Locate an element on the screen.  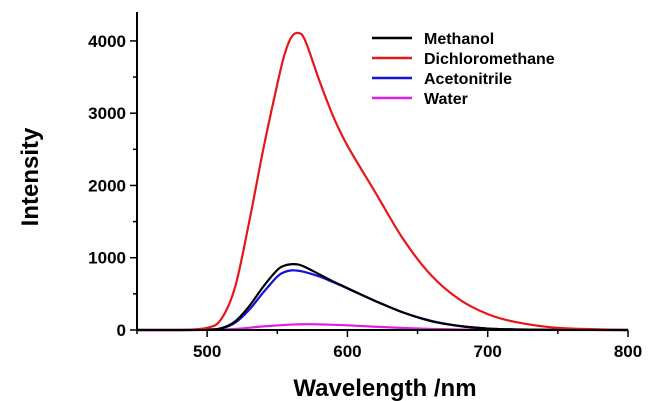
y-tick-label: 2000 is located at coordinates (107, 185).